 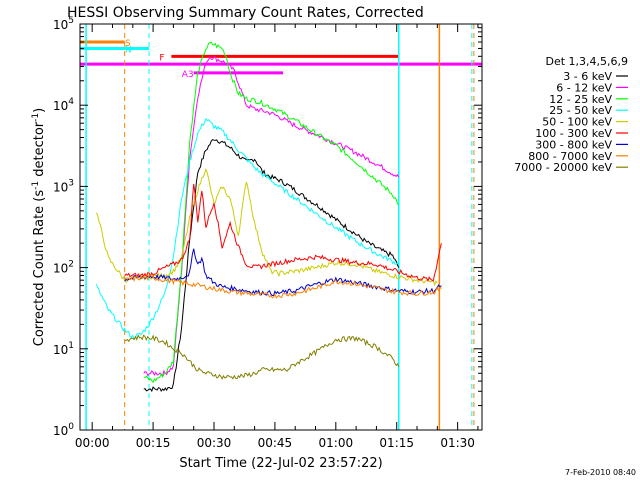 What do you see at coordinates (63, 430) in the screenshot?
I see `y-tick-label-1: 10⁰` at bounding box center [63, 430].